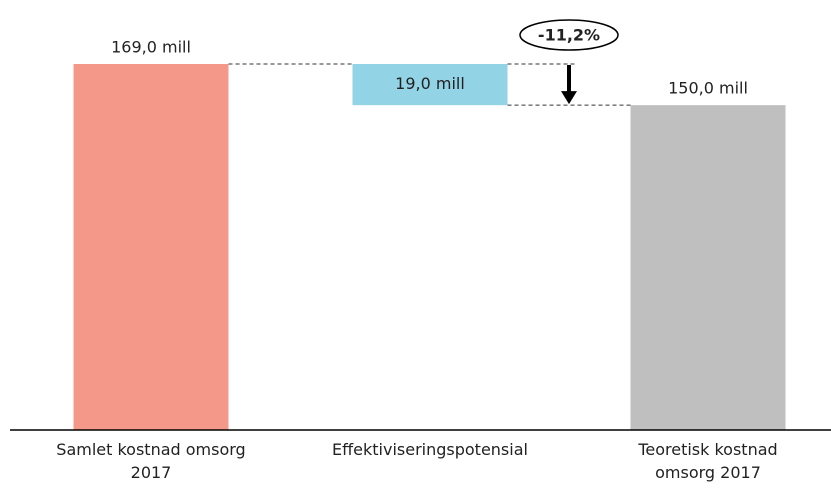 Image resolution: width=831 pixels, height=492 pixels. What do you see at coordinates (708, 88) in the screenshot?
I see `value-label: 150,0 mill` at bounding box center [708, 88].